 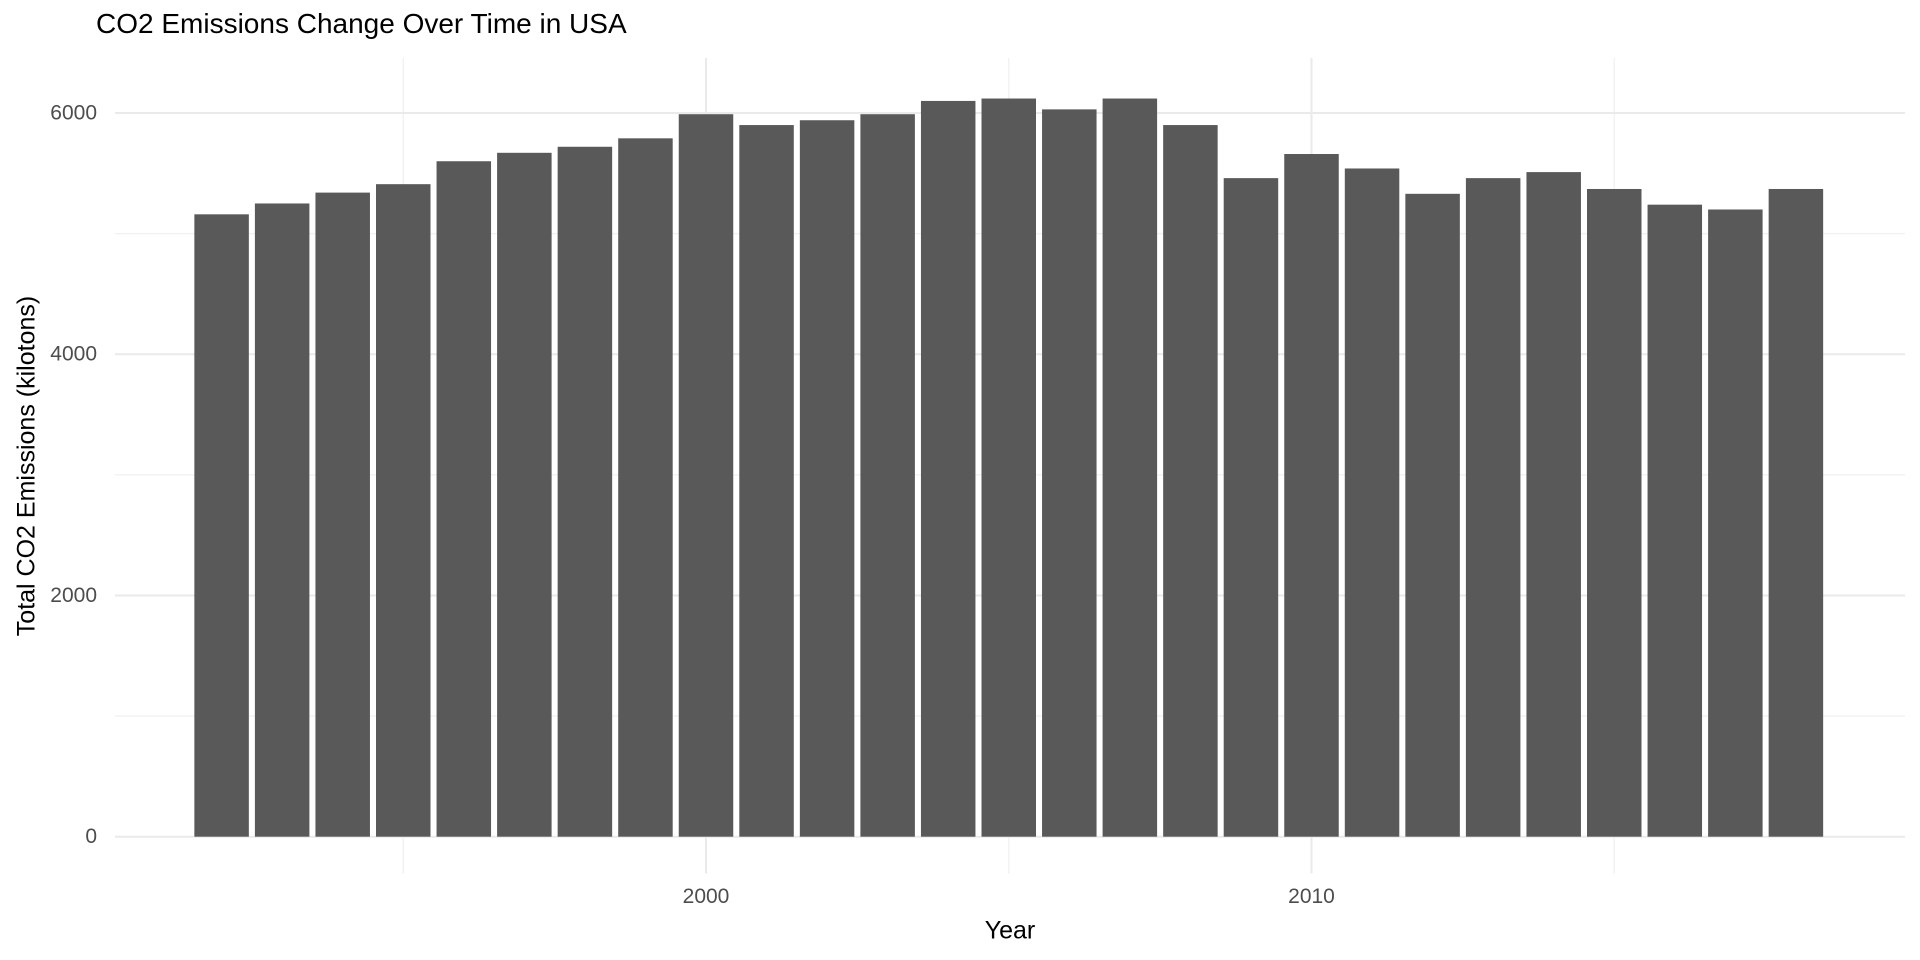 What do you see at coordinates (1735, 523) in the screenshot?
I see `bar-2017` at bounding box center [1735, 523].